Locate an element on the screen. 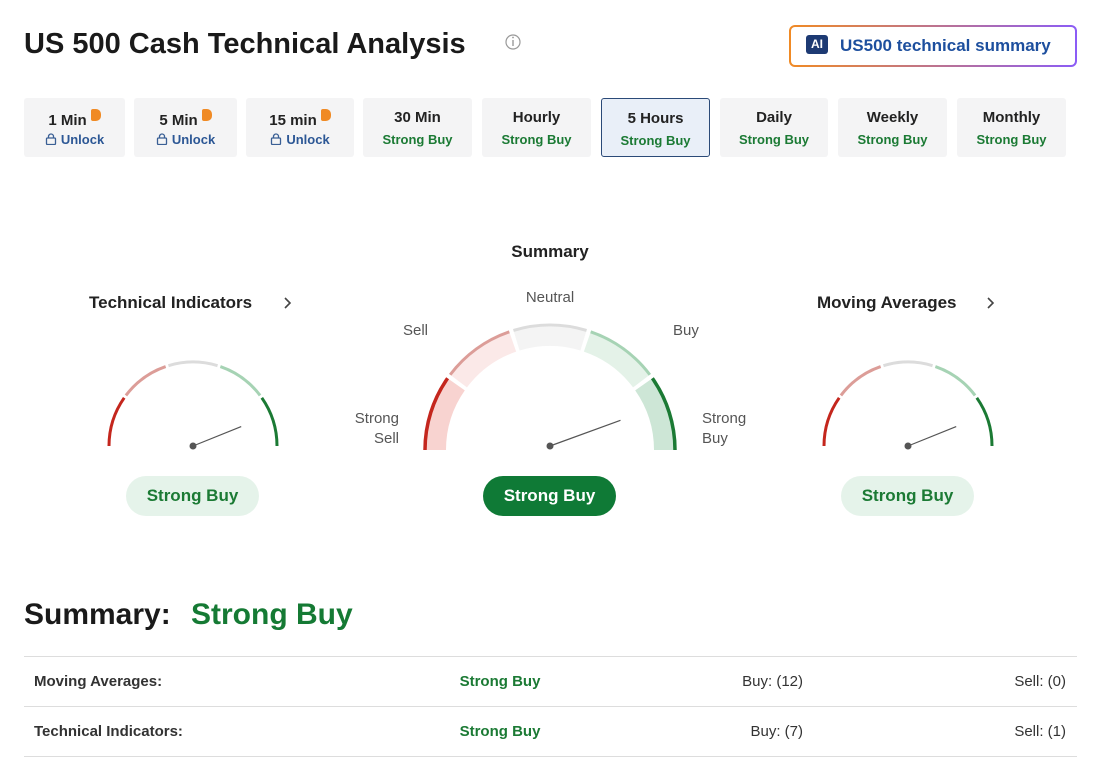 The width and height of the screenshot is (1112, 777). tab-label: Daily is located at coordinates (774, 117).